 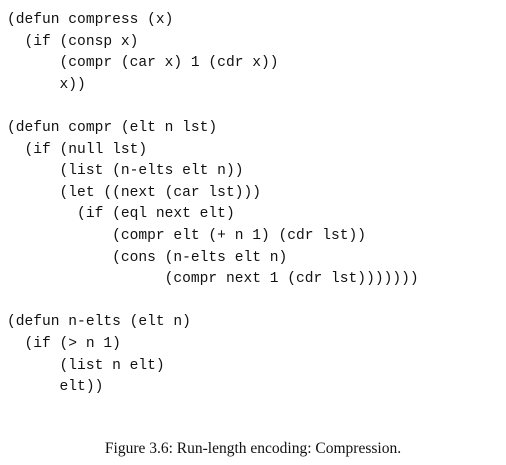 I want to click on code-line: (defun n-elts (elt n), so click(x=99, y=322).